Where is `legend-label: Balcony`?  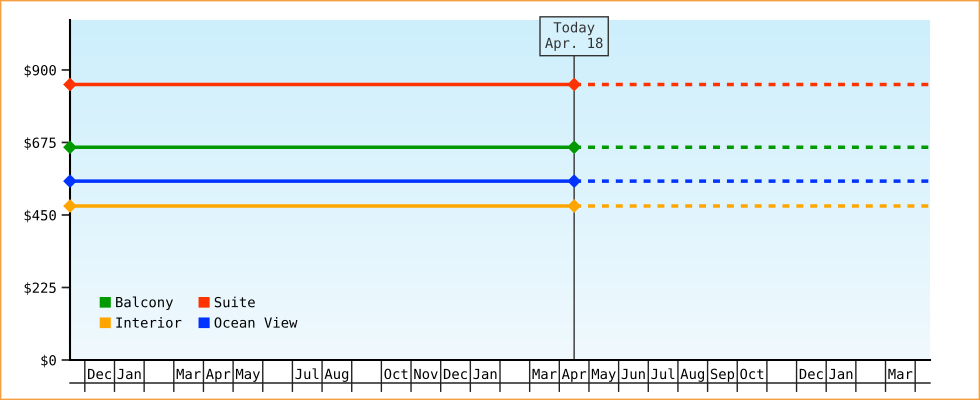 legend-label: Balcony is located at coordinates (144, 303).